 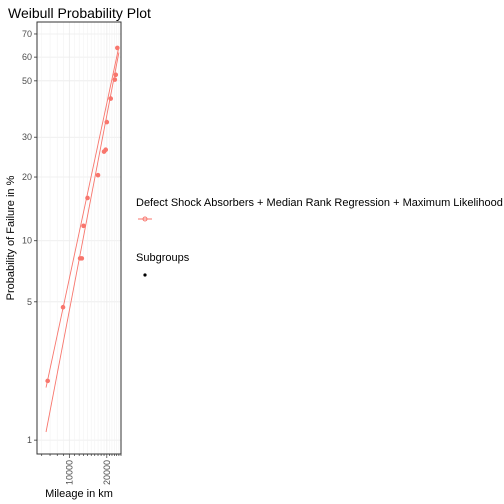 What do you see at coordinates (27, 137) in the screenshot?
I see `y-tick-label: 30` at bounding box center [27, 137].